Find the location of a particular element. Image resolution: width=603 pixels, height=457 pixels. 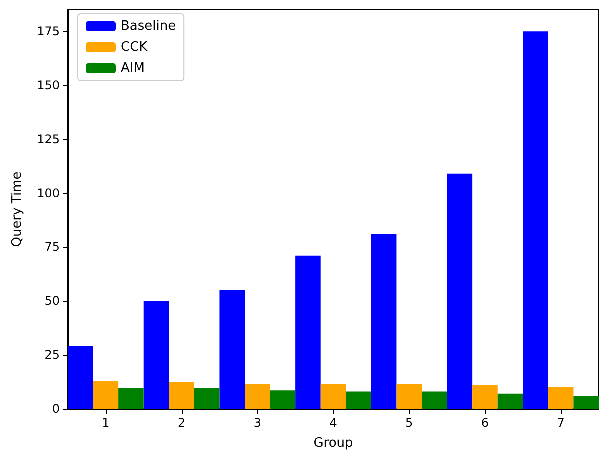

x-tick-label: 5 is located at coordinates (410, 423).